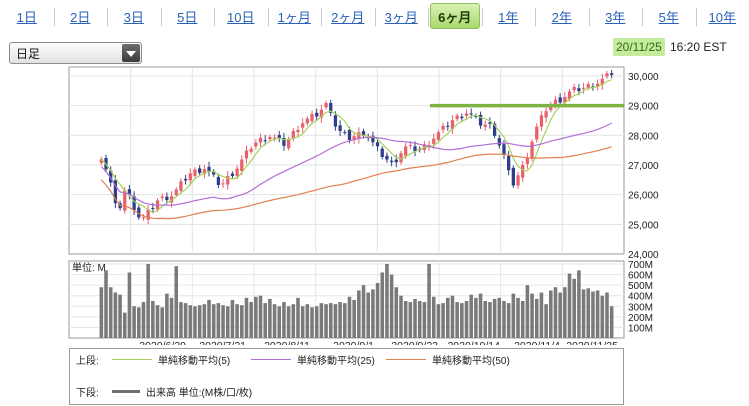 This screenshot has height=406, width=749. Describe the element at coordinates (640, 297) in the screenshot. I see `volume-tick-label: 400M` at that location.